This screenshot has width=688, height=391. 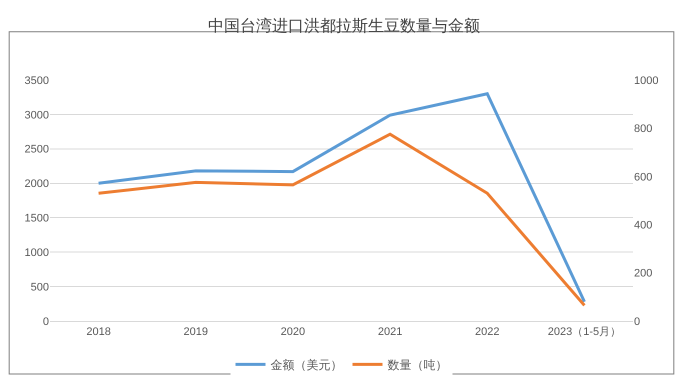 I want to click on y2-tick-label: 0, so click(x=637, y=322).